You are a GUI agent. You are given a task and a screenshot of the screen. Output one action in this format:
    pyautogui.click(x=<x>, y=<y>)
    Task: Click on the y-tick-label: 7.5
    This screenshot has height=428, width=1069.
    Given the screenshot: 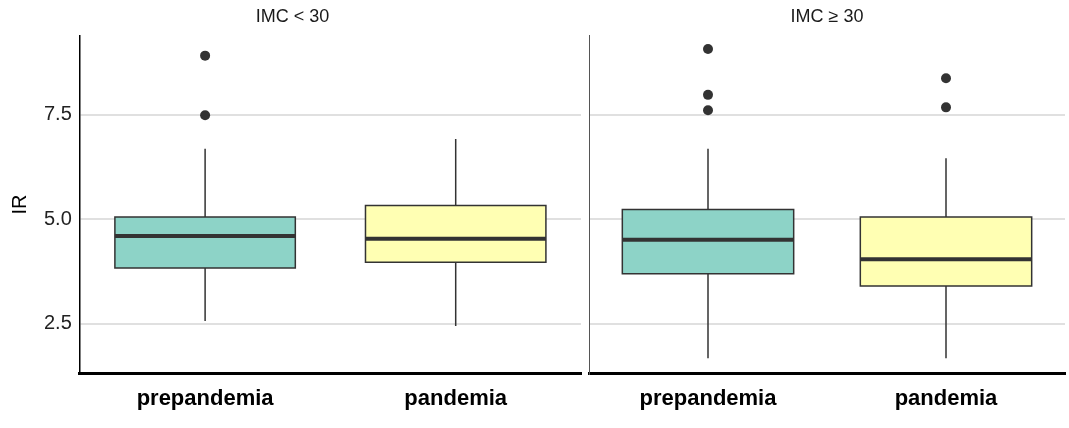 What is the action you would take?
    pyautogui.click(x=57, y=113)
    